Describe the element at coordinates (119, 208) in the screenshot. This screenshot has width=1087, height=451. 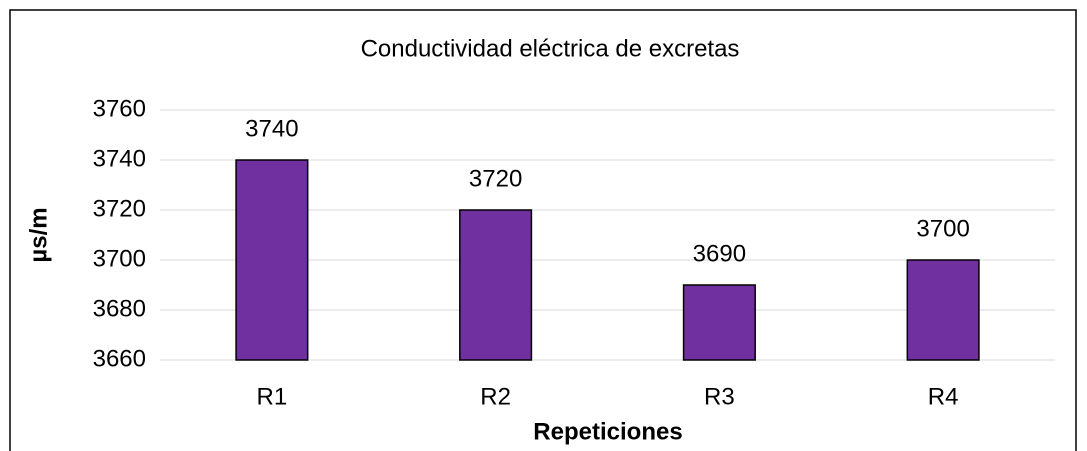
I see `y-tick-label: 3720` at that location.